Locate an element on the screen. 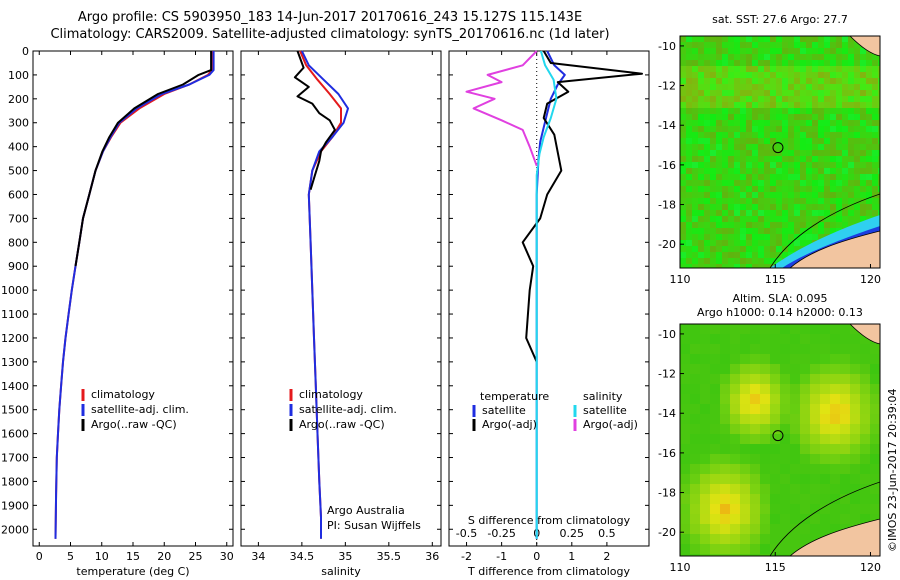 The height and width of the screenshot is (580, 900). depth-tick-label: 1000 is located at coordinates (15, 290).